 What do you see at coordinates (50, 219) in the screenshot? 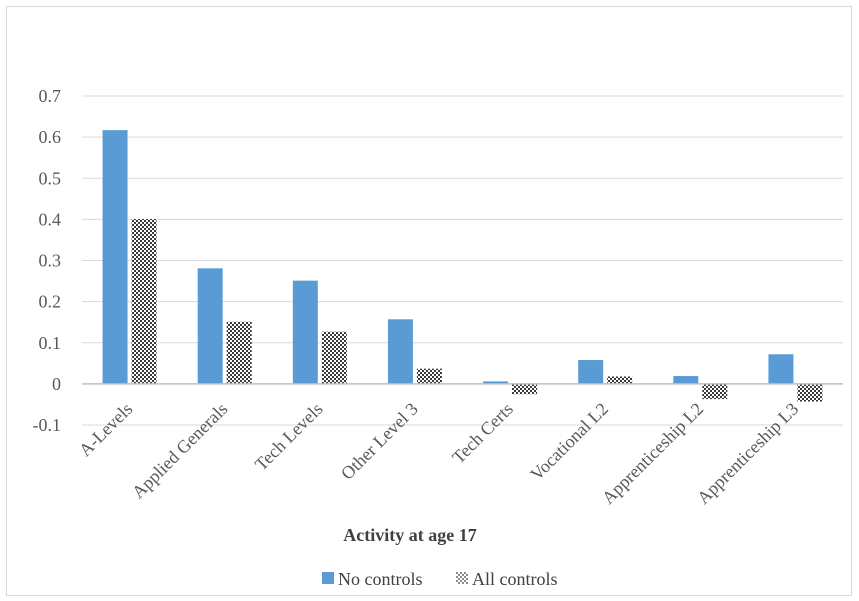
I see `y-tick-label: 0.4` at bounding box center [50, 219].